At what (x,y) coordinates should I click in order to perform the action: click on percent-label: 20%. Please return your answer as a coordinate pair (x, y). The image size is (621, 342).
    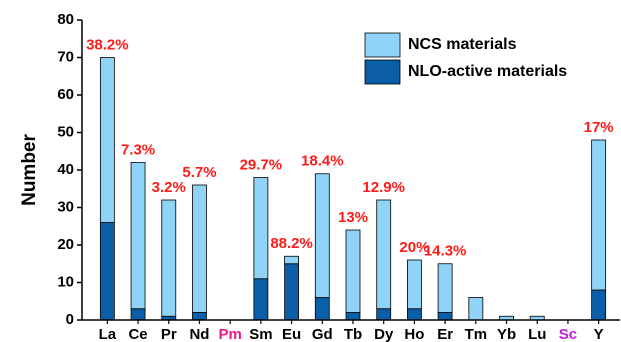
    Looking at the image, I should click on (414, 247).